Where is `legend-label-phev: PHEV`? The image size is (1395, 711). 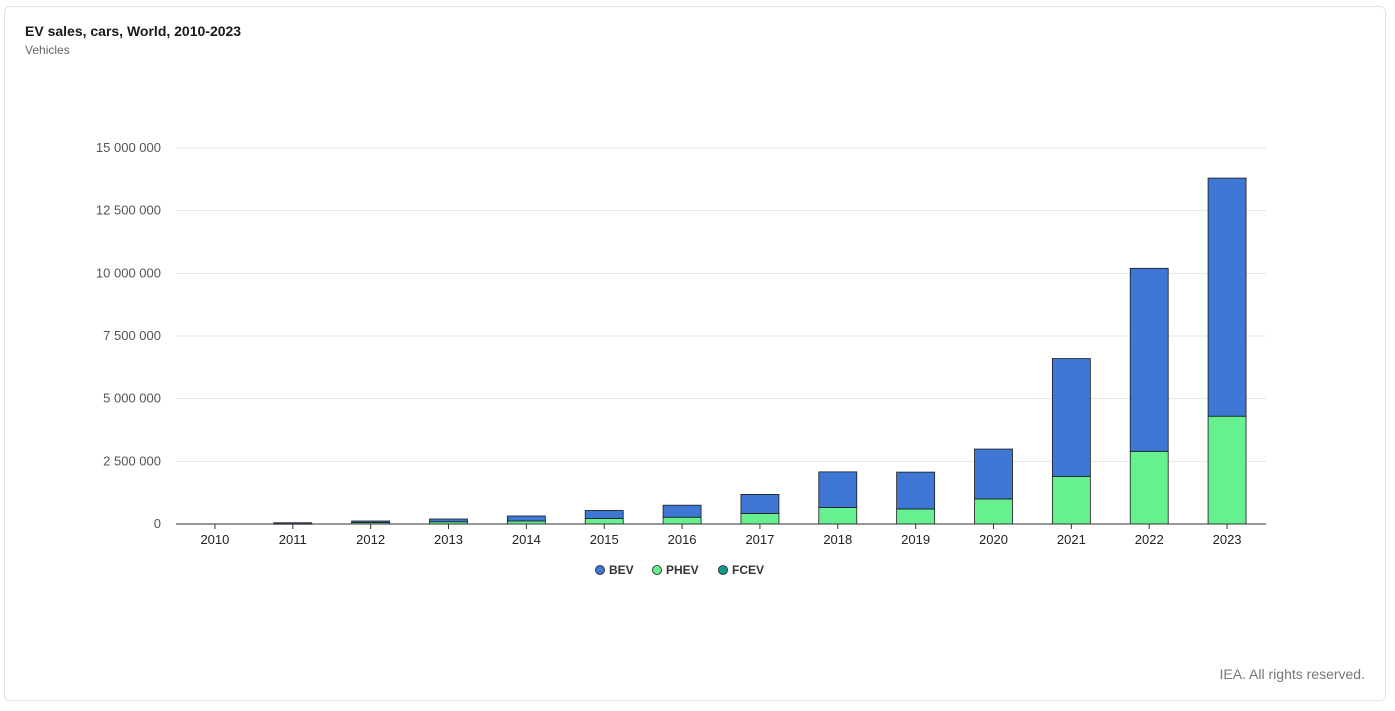
legend-label-phev: PHEV is located at coordinates (682, 570).